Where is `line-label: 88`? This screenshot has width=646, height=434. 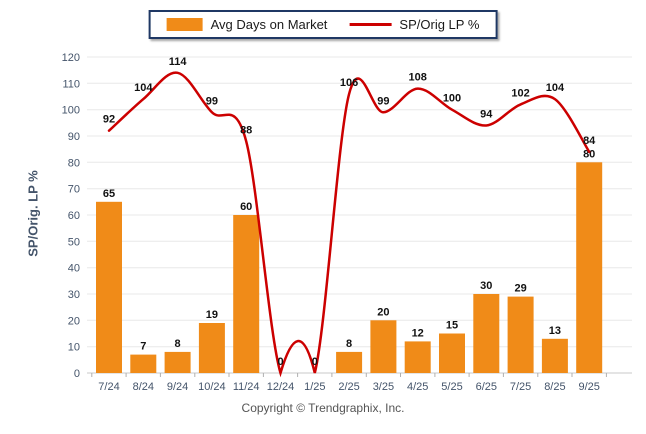 line-label: 88 is located at coordinates (246, 130).